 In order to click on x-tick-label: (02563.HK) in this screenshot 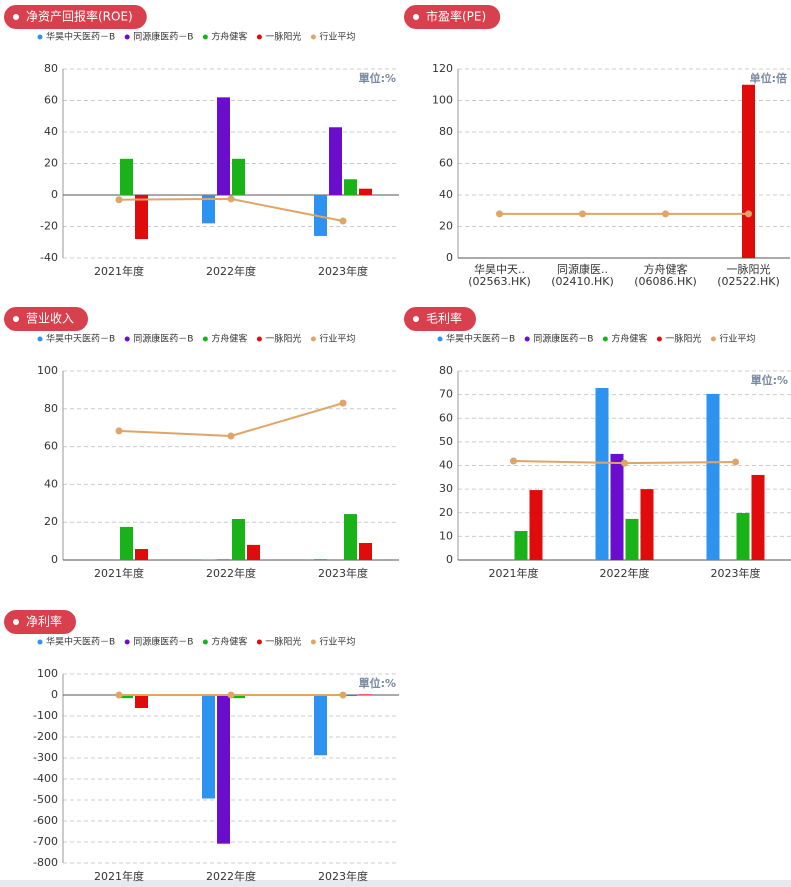, I will do `click(499, 281)`.